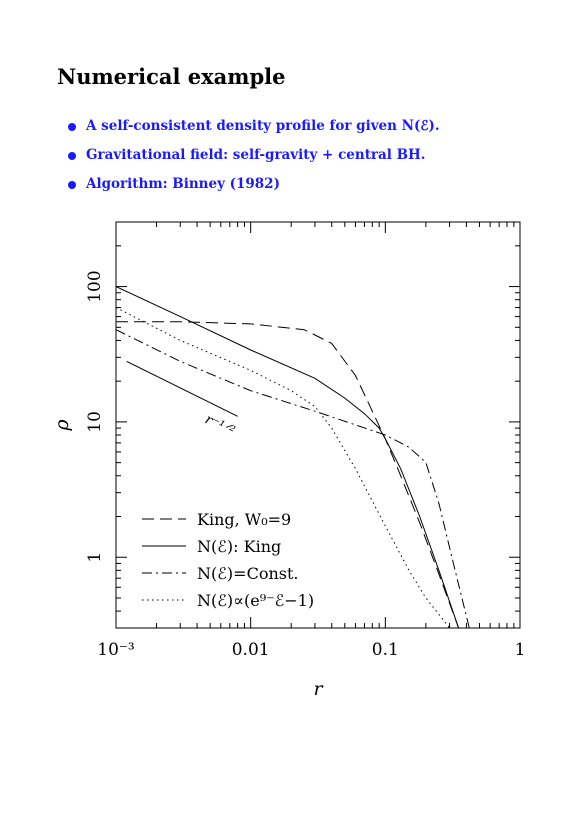 This screenshot has width=579, height=819. Describe the element at coordinates (95, 557) in the screenshot. I see `y-tick-label: 1` at that location.